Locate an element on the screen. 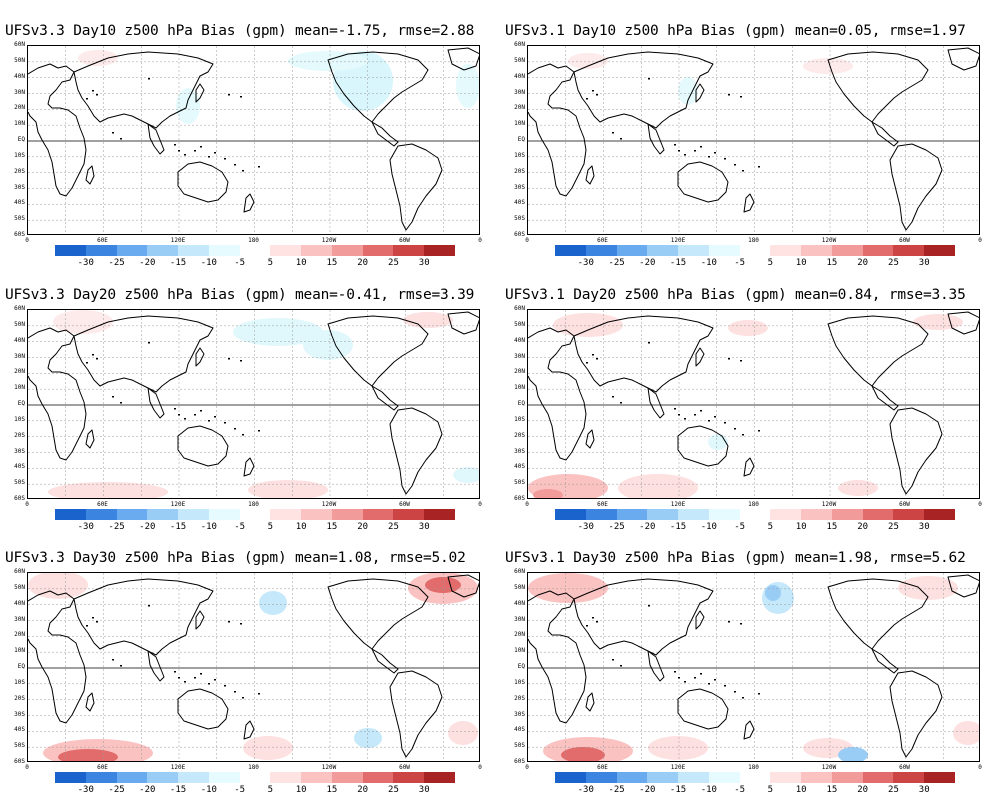 The width and height of the screenshot is (1000, 812). colorbar-label: -25 is located at coordinates (616, 263).